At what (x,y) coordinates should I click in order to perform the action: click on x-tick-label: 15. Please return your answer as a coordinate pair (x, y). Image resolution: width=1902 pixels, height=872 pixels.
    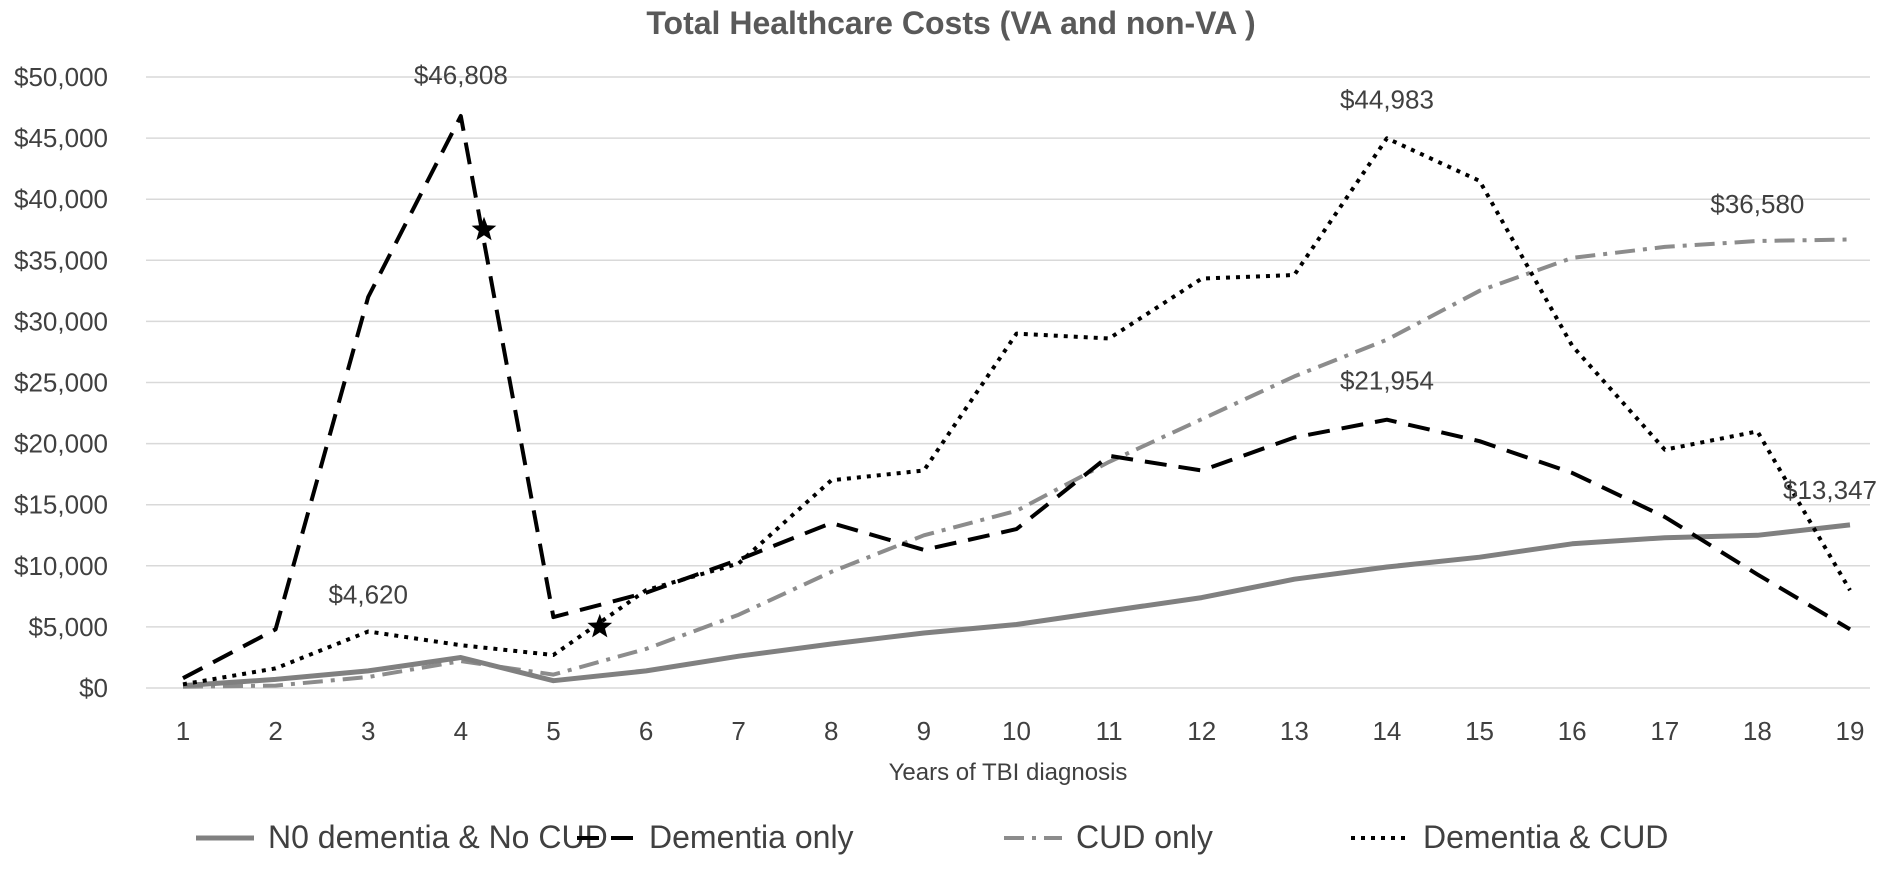
    Looking at the image, I should click on (1479, 731).